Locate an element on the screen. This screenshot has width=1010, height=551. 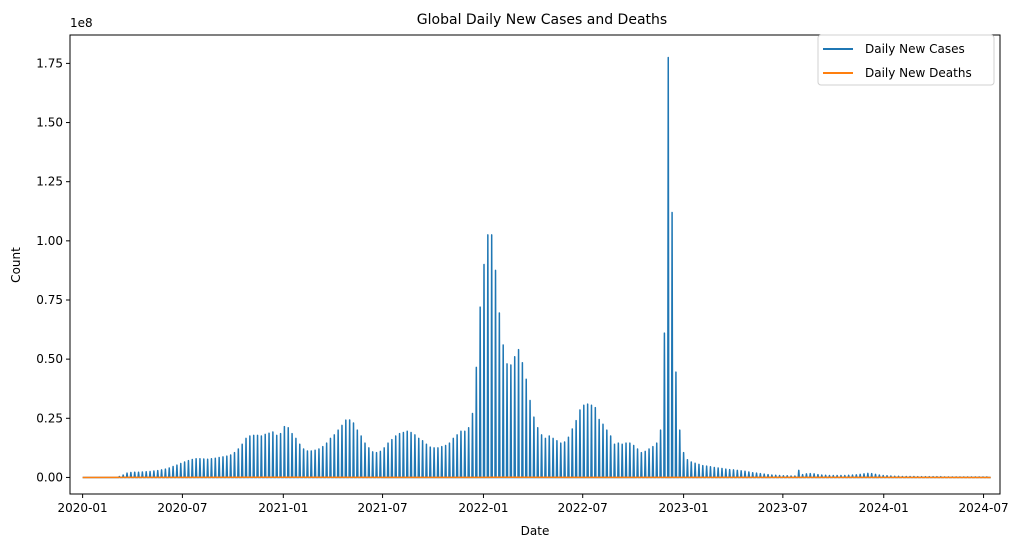
x-tick-label: 2020-01 is located at coordinates (83, 508).